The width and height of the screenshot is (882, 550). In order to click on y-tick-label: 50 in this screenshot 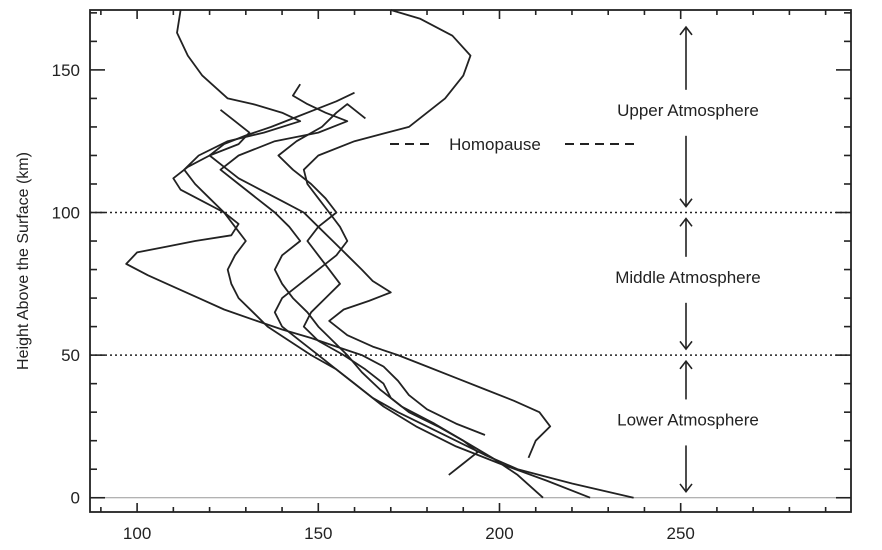, I will do `click(70, 355)`.